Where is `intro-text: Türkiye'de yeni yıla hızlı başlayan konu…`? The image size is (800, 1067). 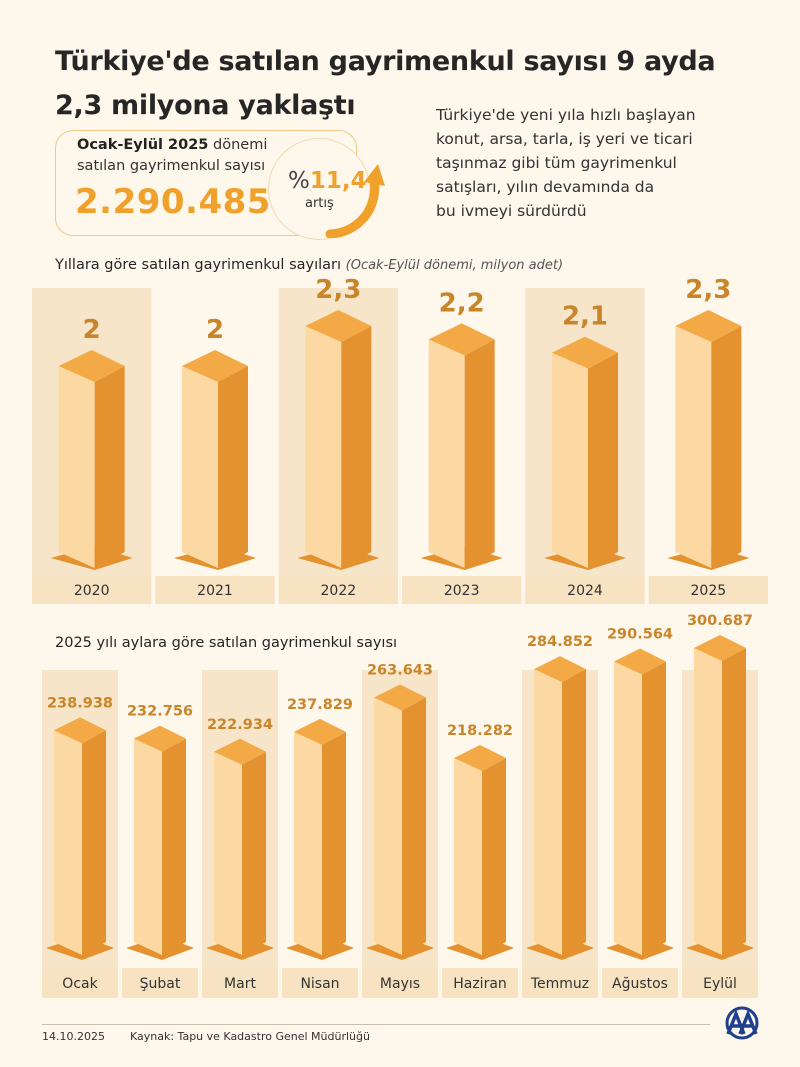 intro-text: Türkiye'de yeni yıla hızlı başlayan konu… is located at coordinates (606, 163).